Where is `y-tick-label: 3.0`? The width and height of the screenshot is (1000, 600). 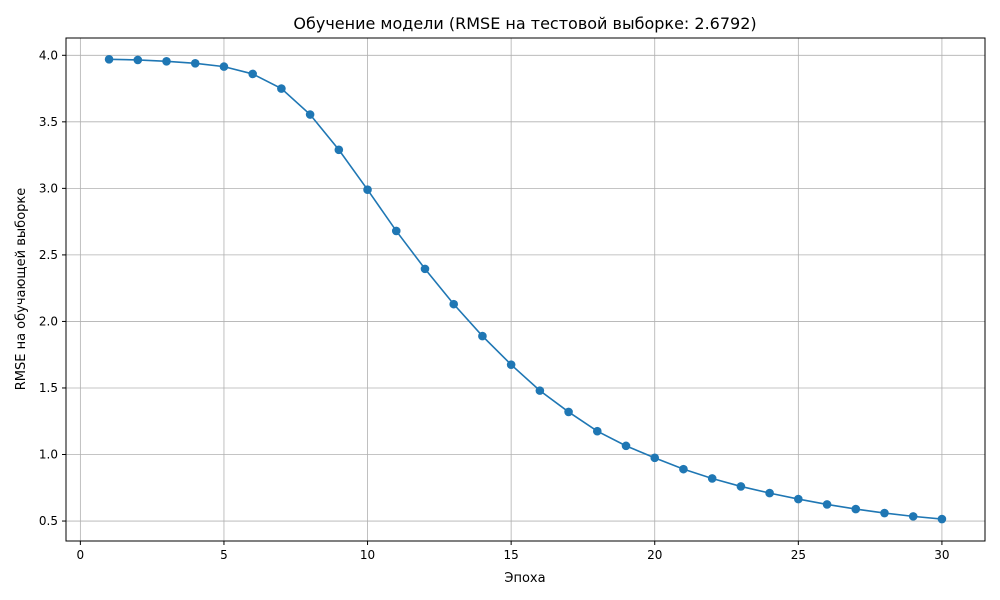
y-tick-label: 3.0 is located at coordinates (48, 188).